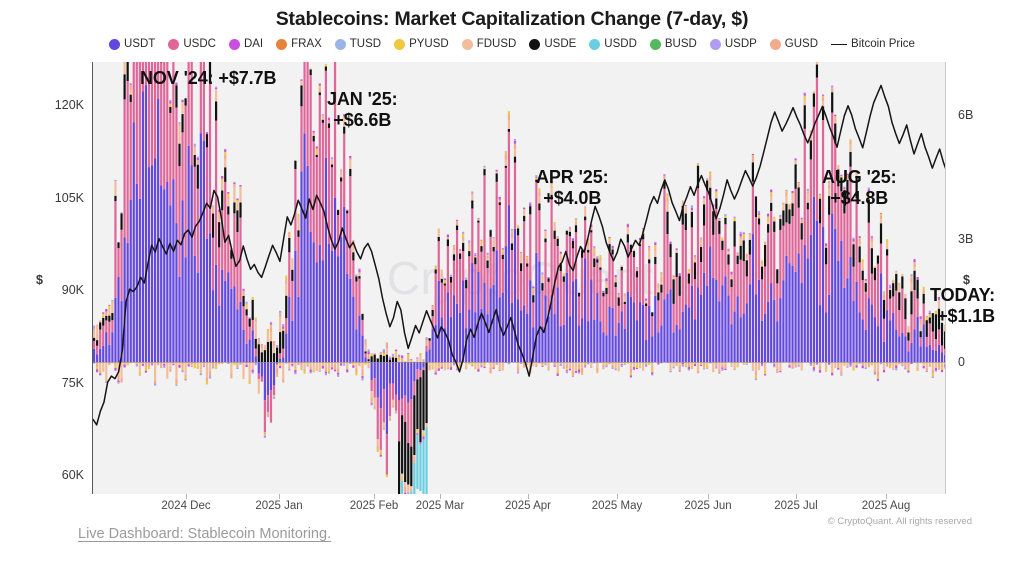 Image resolution: width=1024 pixels, height=580 pixels. I want to click on legend-item-tusd: TUSD, so click(357, 44).